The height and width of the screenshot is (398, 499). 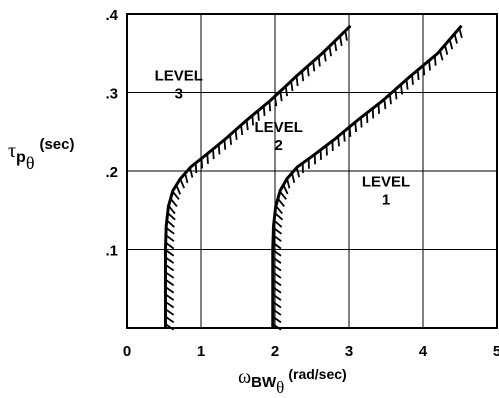 What do you see at coordinates (386, 200) in the screenshot?
I see `level-number: 1` at bounding box center [386, 200].